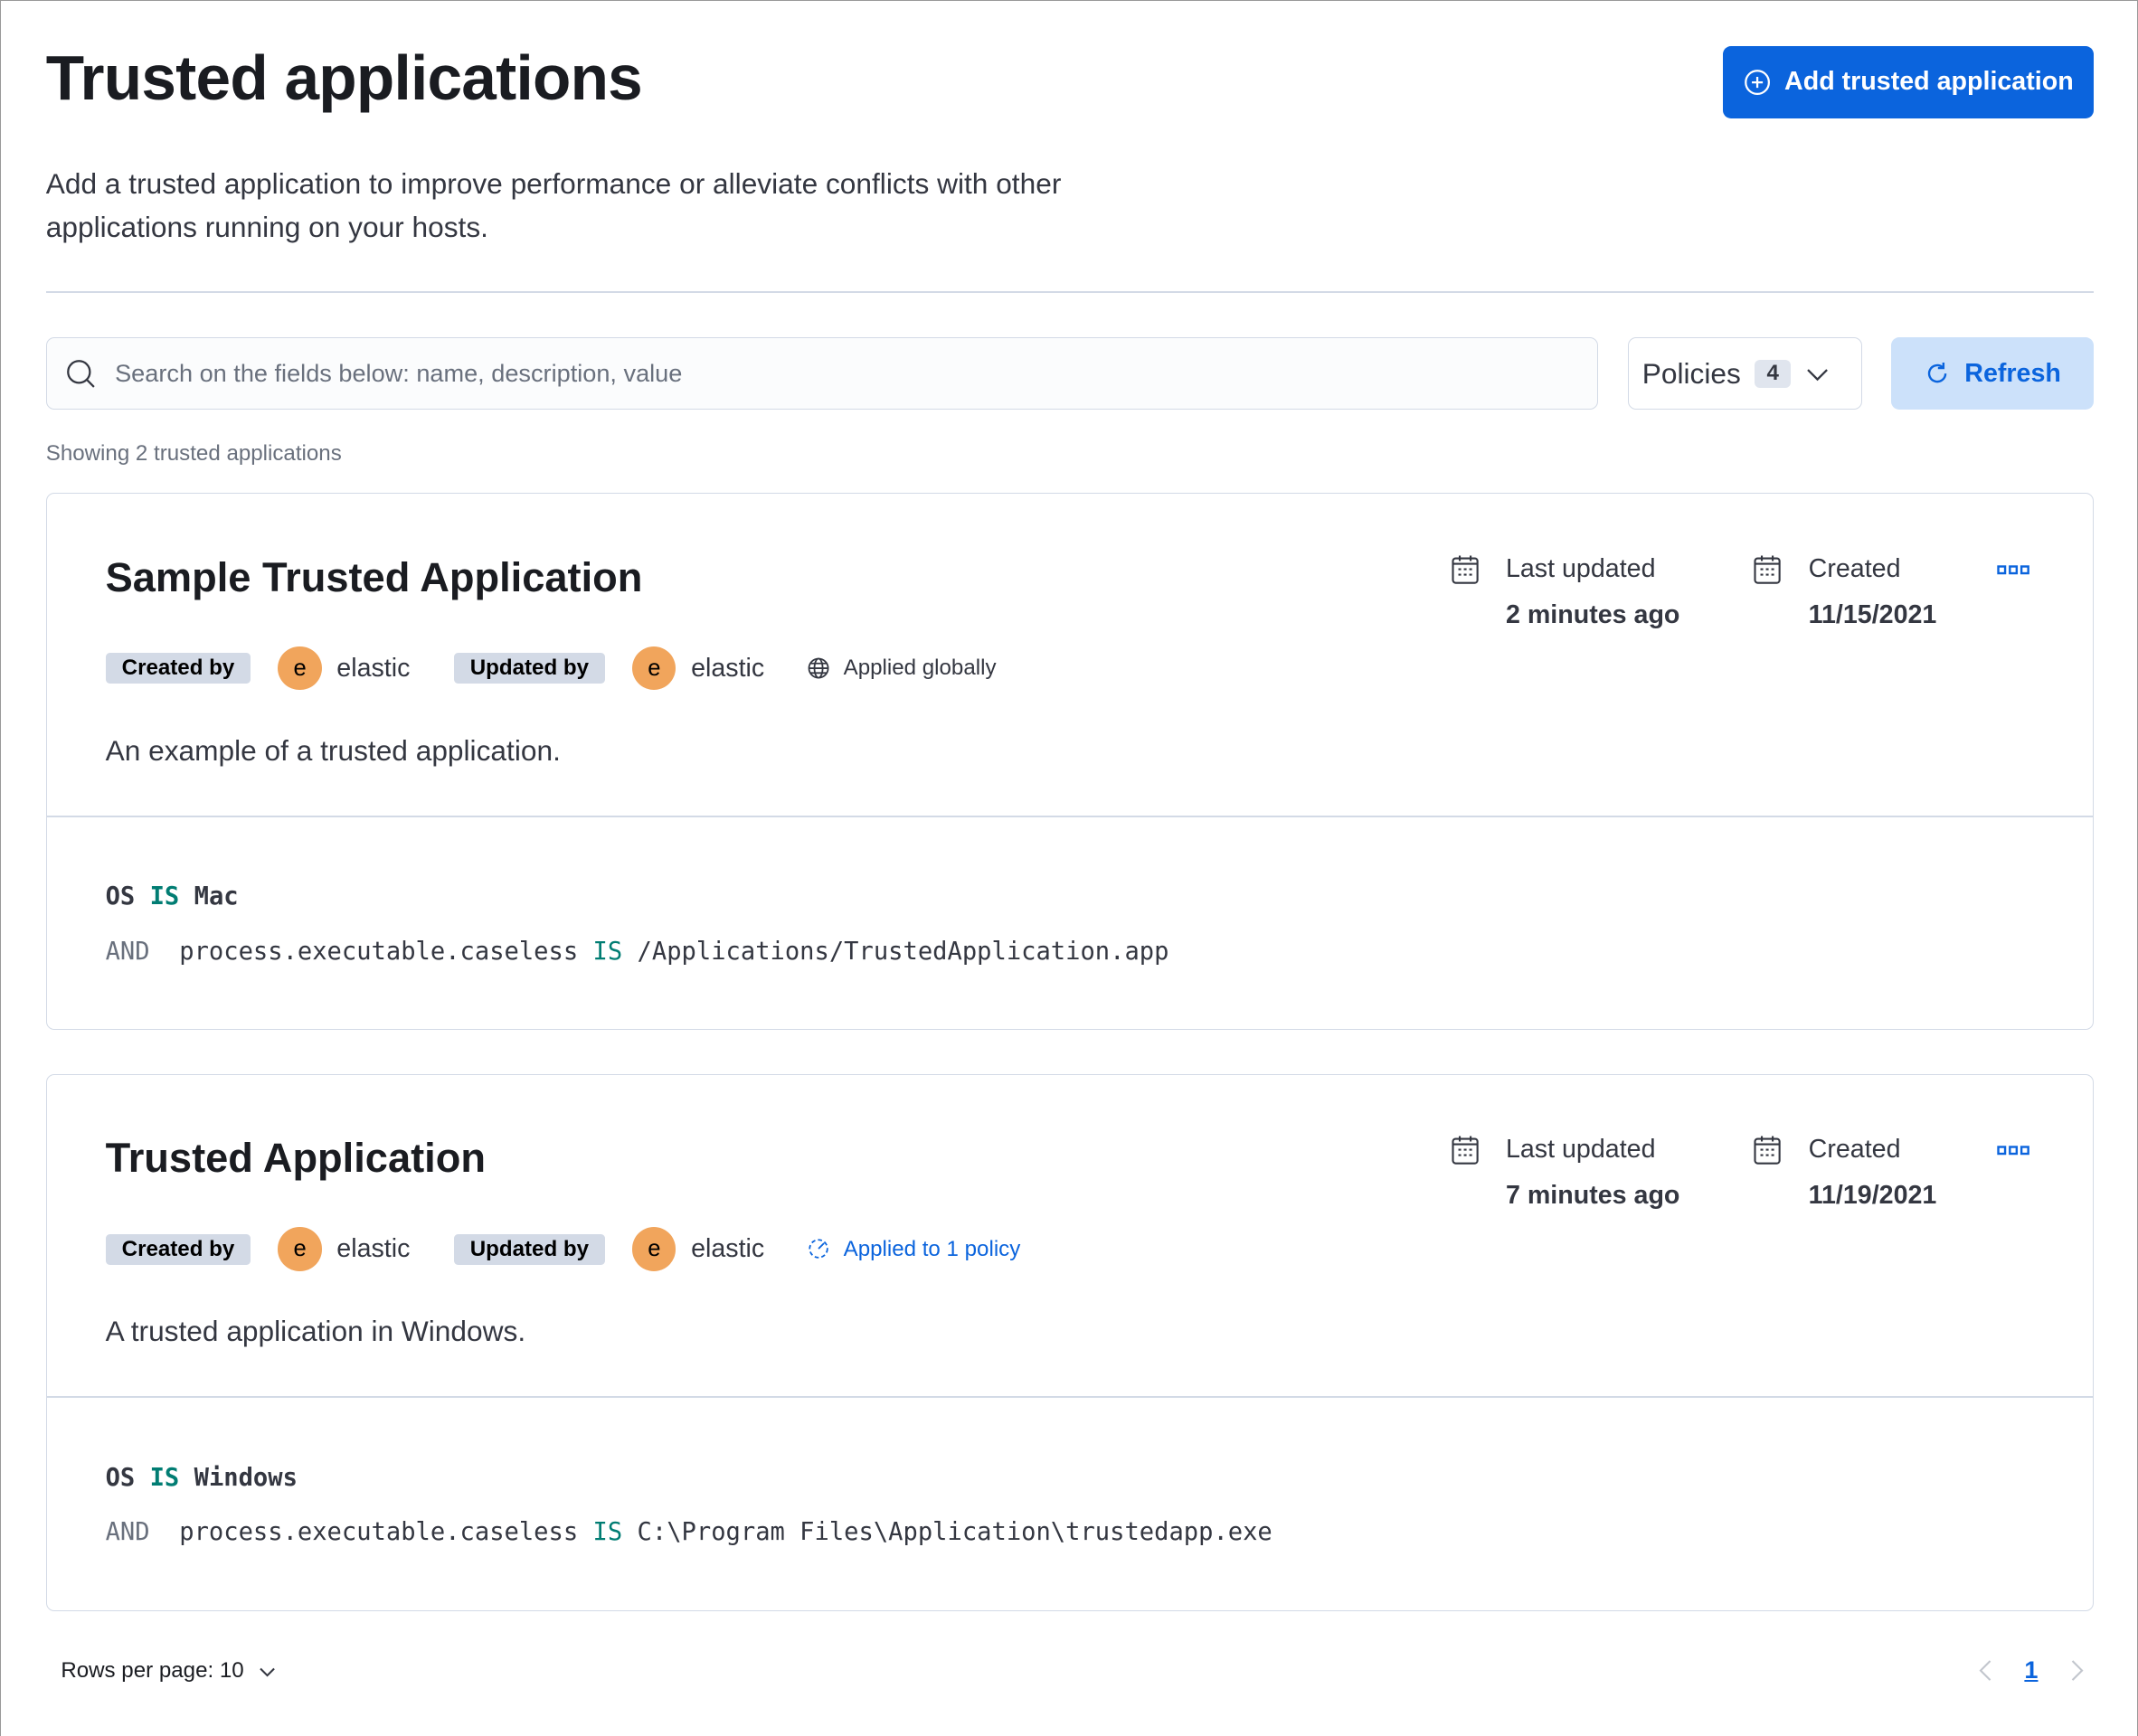  I want to click on last-updated: Last updated 7 minutes ago, so click(1566, 1173).